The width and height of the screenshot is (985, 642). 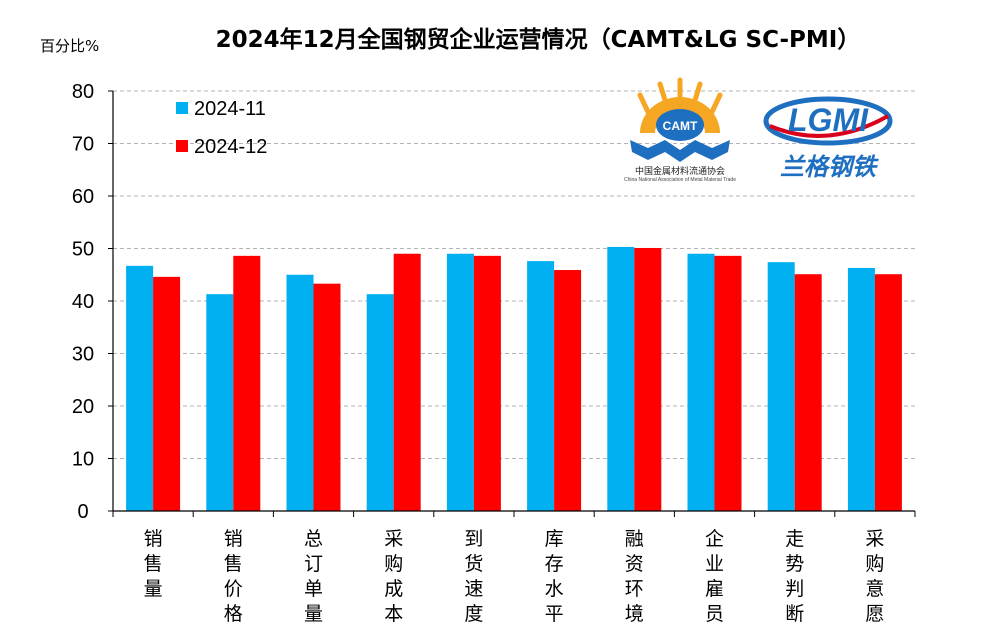 What do you see at coordinates (680, 171) in the screenshot?
I see `camt-name-cn: 中国金属材料流通协会` at bounding box center [680, 171].